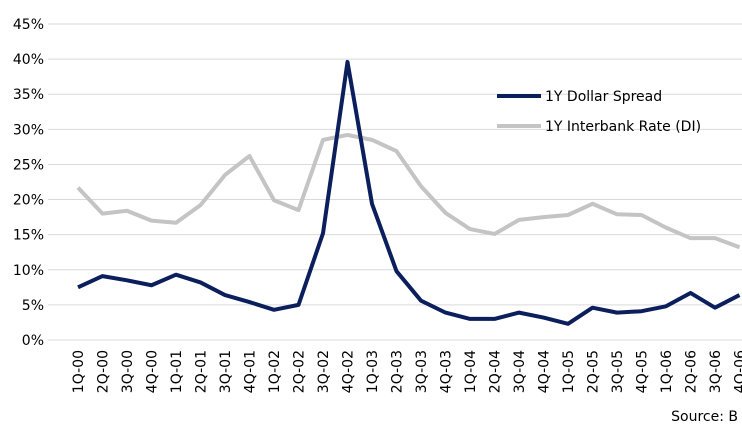 The width and height of the screenshot is (742, 429). Describe the element at coordinates (545, 371) in the screenshot. I see `x-tick-label: 4Q-04` at that location.